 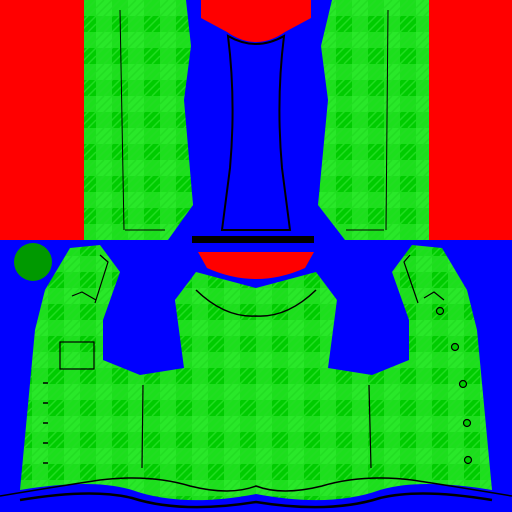 I want to click on neck-band, so click(x=256, y=265).